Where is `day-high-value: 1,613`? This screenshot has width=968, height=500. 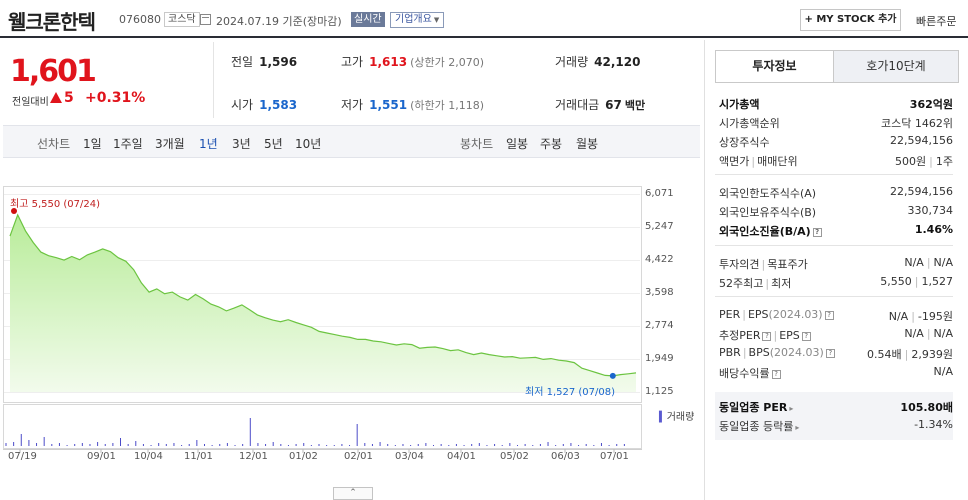 day-high-value: 1,613 is located at coordinates (388, 62).